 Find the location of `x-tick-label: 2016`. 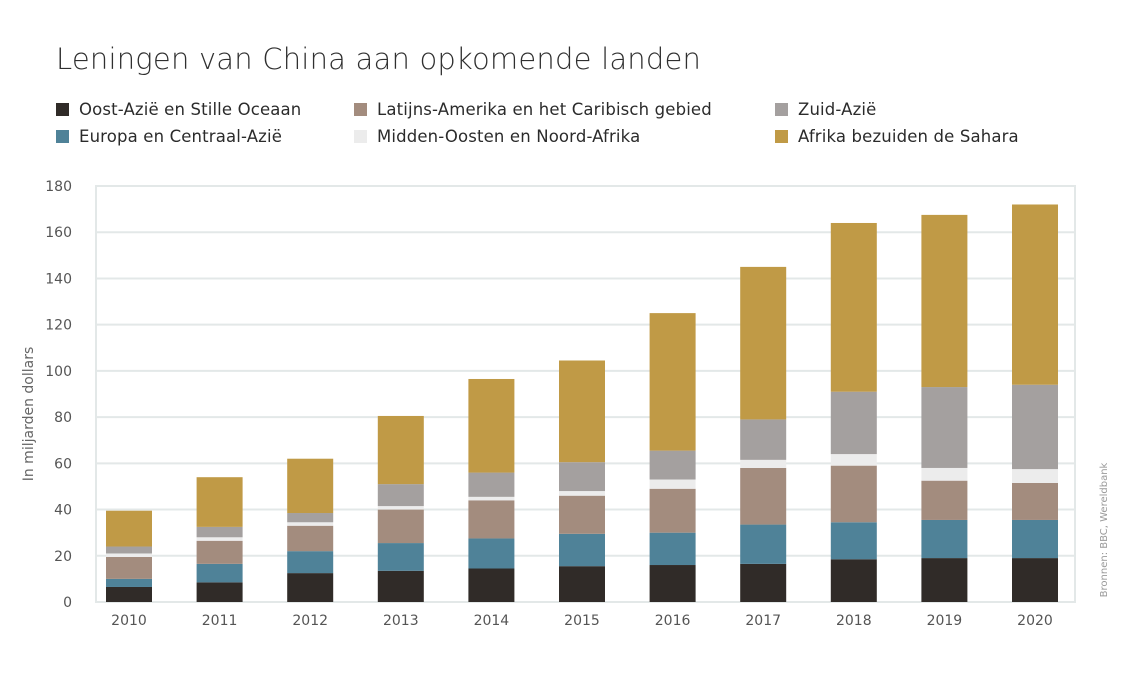

x-tick-label: 2016 is located at coordinates (673, 621).